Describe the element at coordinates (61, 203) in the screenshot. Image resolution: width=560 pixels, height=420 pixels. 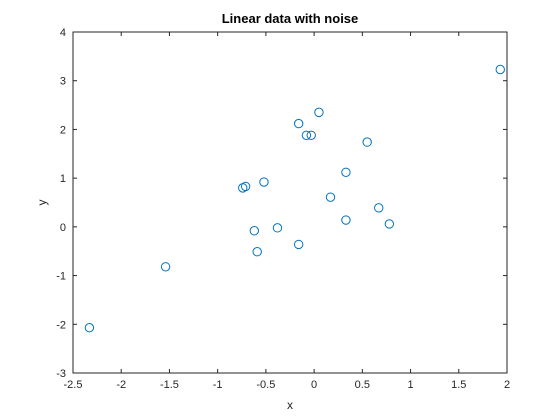
I see `y-tick-labels: -3 -2 -1 0 1 2 3 4` at that location.